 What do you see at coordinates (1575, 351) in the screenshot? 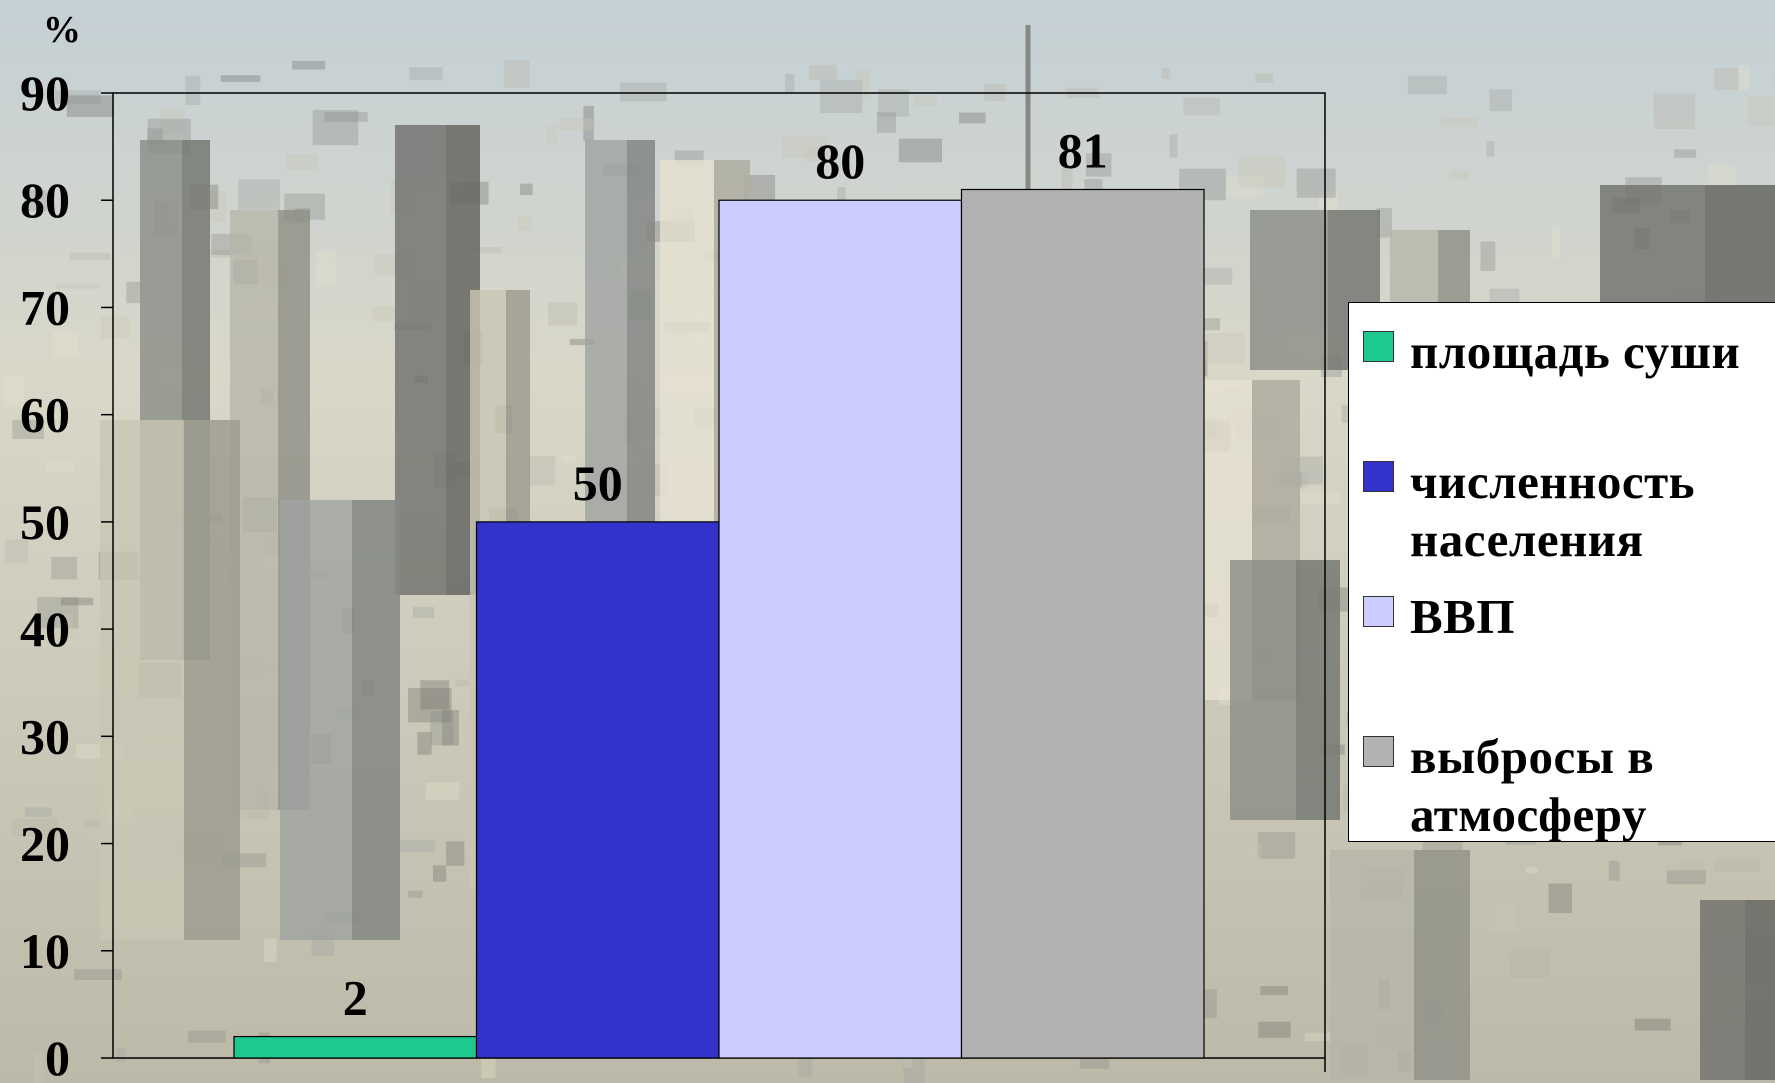
I see `legend-label-line: площадь суши` at bounding box center [1575, 351].